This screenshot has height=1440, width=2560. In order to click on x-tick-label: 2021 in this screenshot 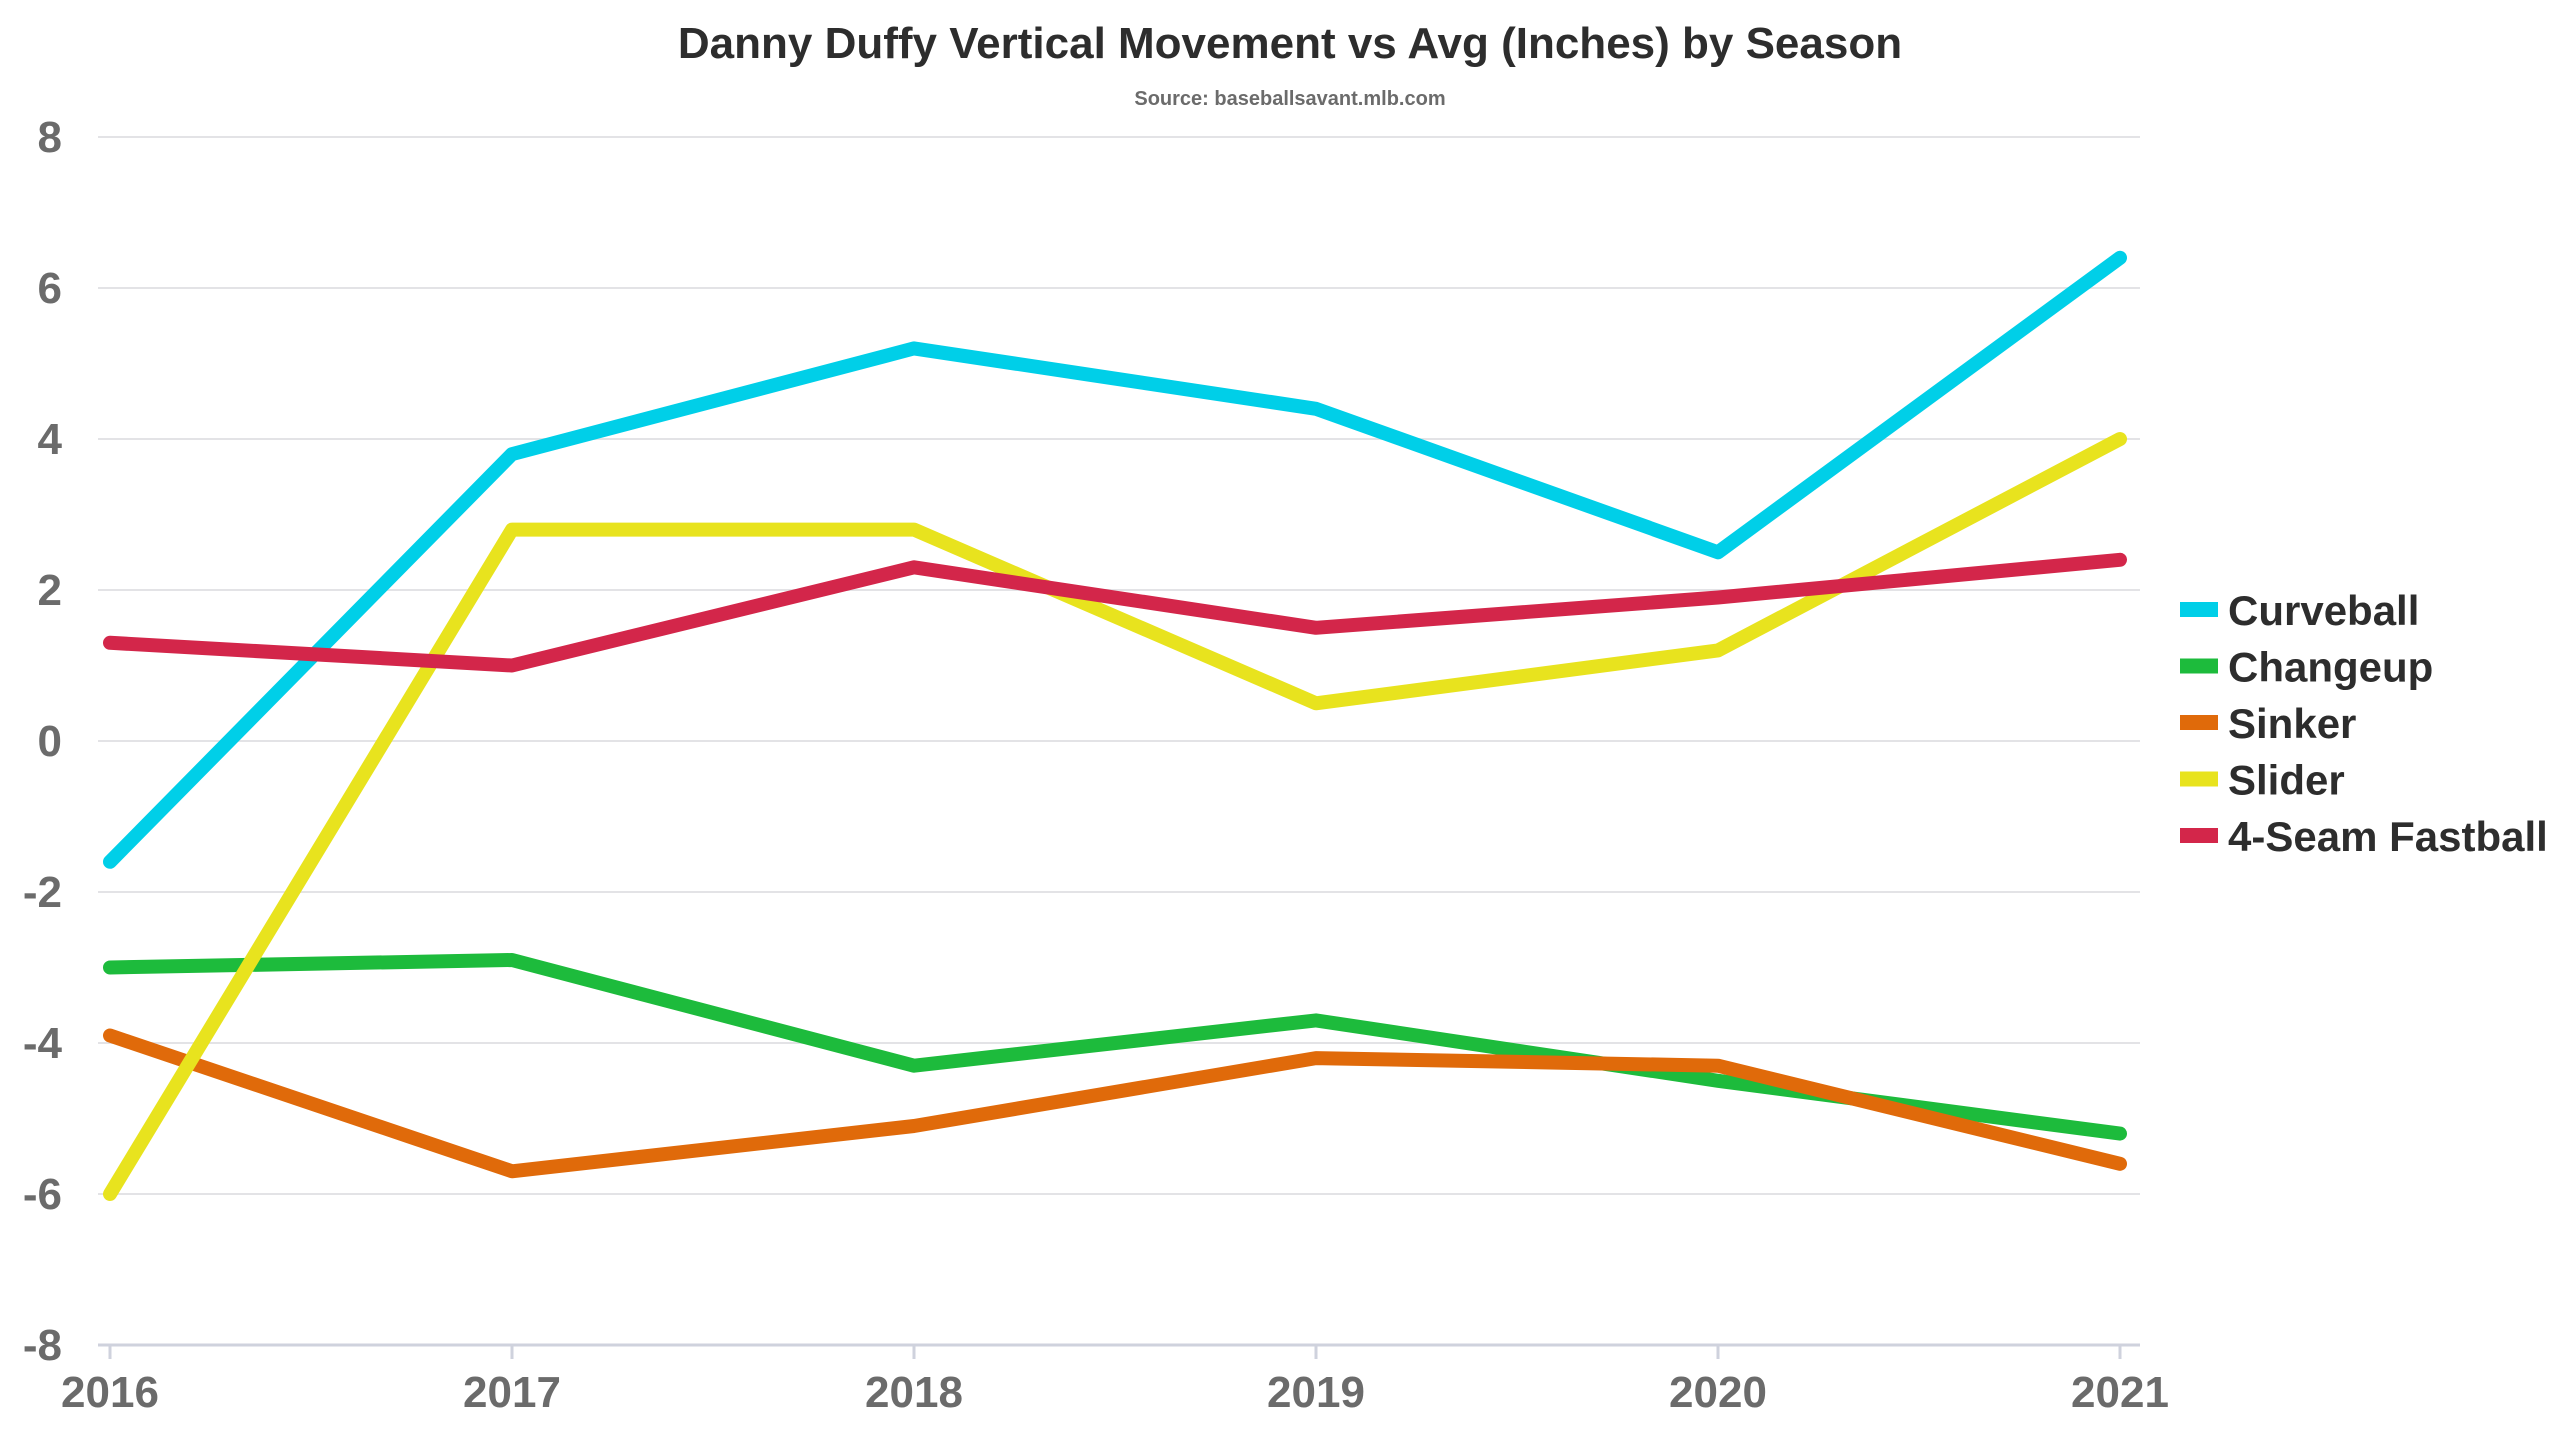, I will do `click(2120, 1392)`.